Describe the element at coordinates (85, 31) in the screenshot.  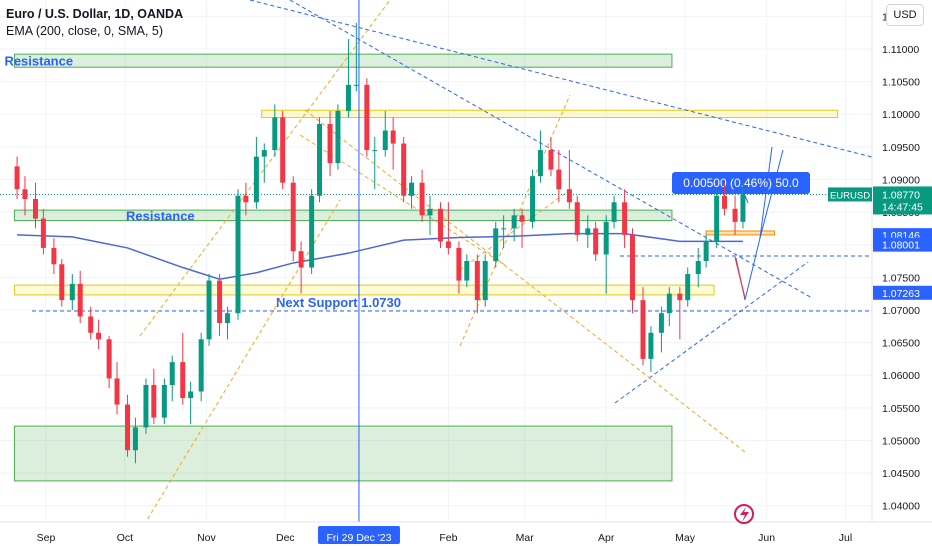
I see `indicator-label: EMA (200, close, 0, SMA, 5)` at that location.